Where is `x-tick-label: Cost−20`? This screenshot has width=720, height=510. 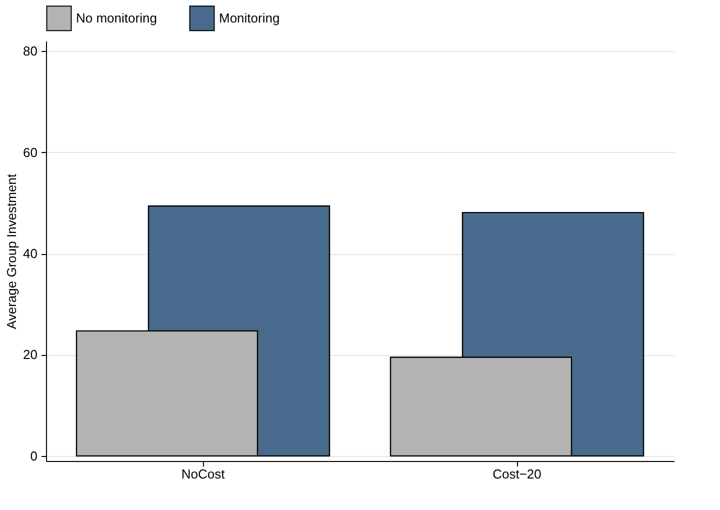
x-tick-label: Cost−20 is located at coordinates (517, 474).